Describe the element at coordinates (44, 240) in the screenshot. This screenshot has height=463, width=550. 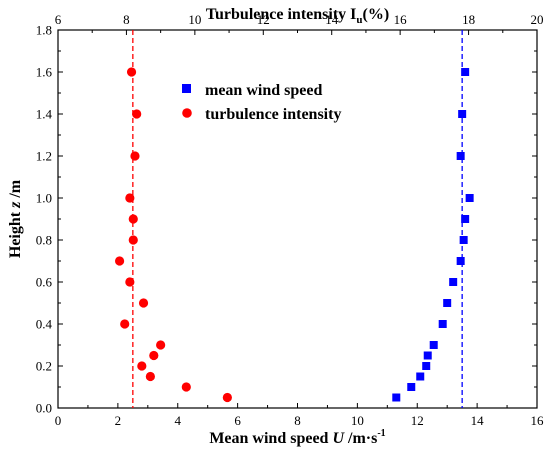
I see `y-tick-label: 0.8` at that location.